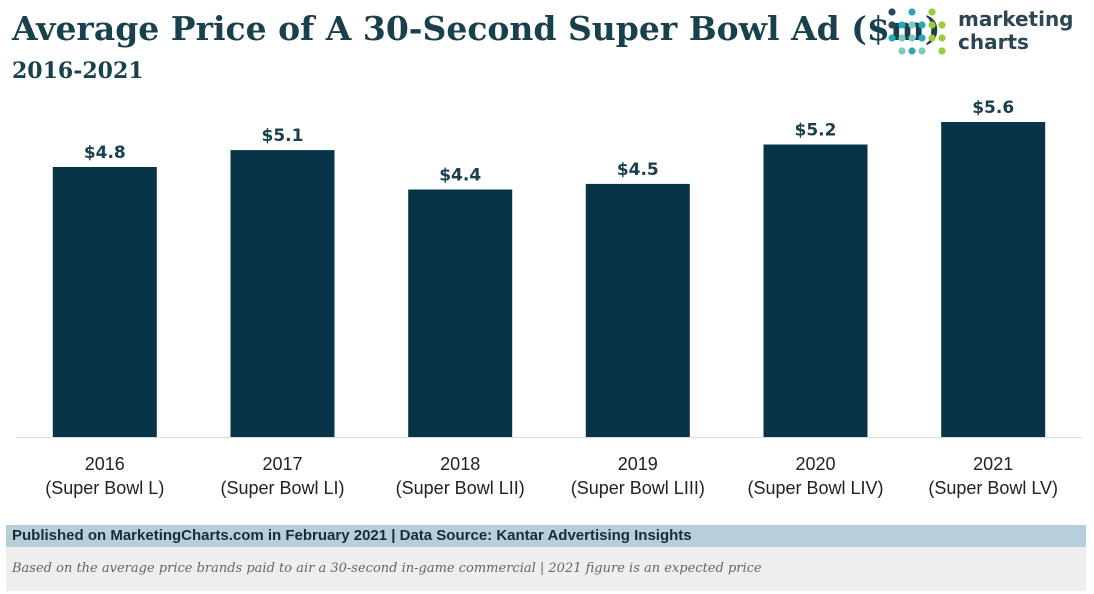 The width and height of the screenshot is (1094, 594). What do you see at coordinates (282, 488) in the screenshot?
I see `x-tick-label-event: (Super Bowl LI)` at bounding box center [282, 488].